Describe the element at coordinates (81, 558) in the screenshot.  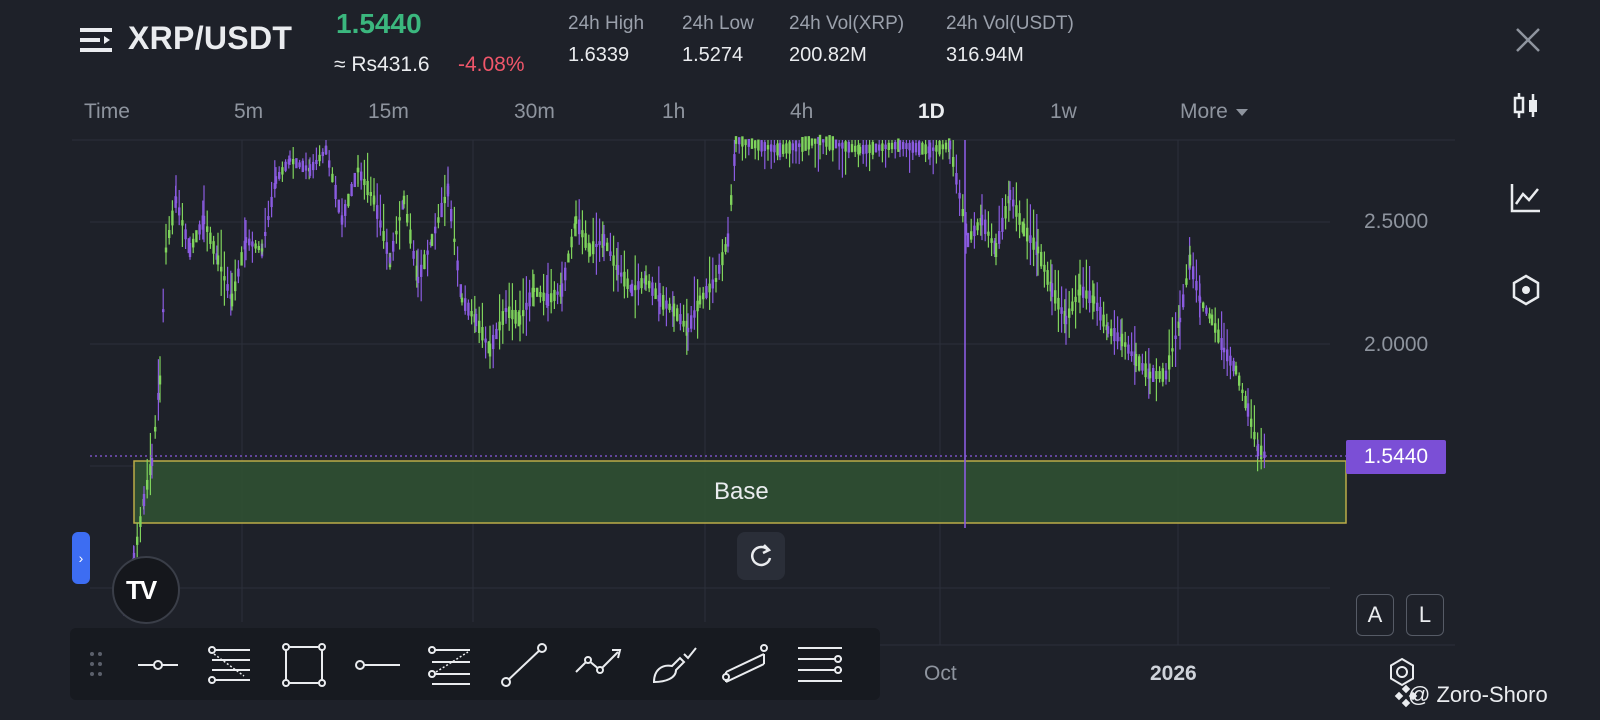
I see `side-panel-handle: ›` at that location.